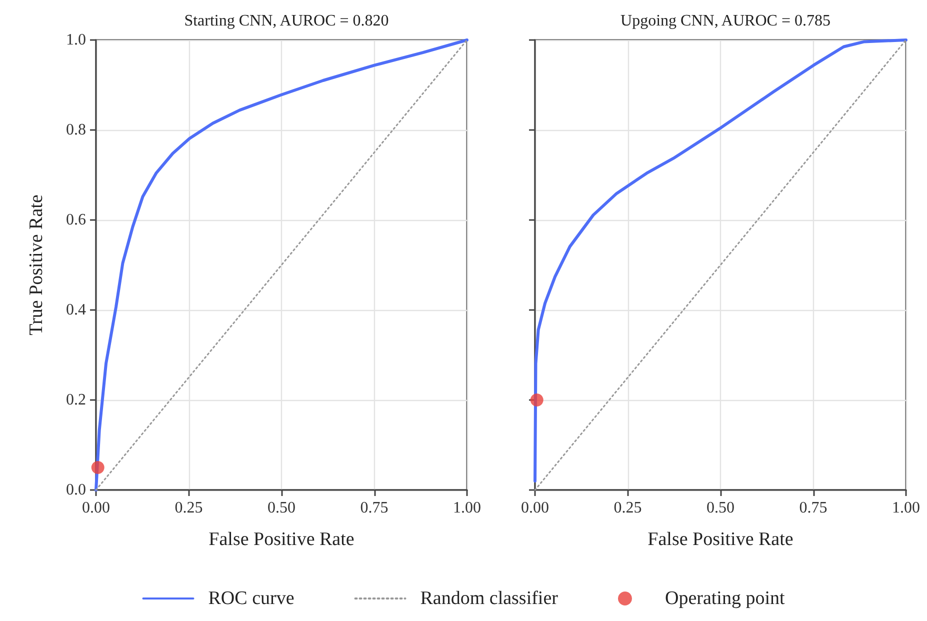 The width and height of the screenshot is (927, 621). What do you see at coordinates (251, 598) in the screenshot?
I see `legend-label: ROC curve` at bounding box center [251, 598].